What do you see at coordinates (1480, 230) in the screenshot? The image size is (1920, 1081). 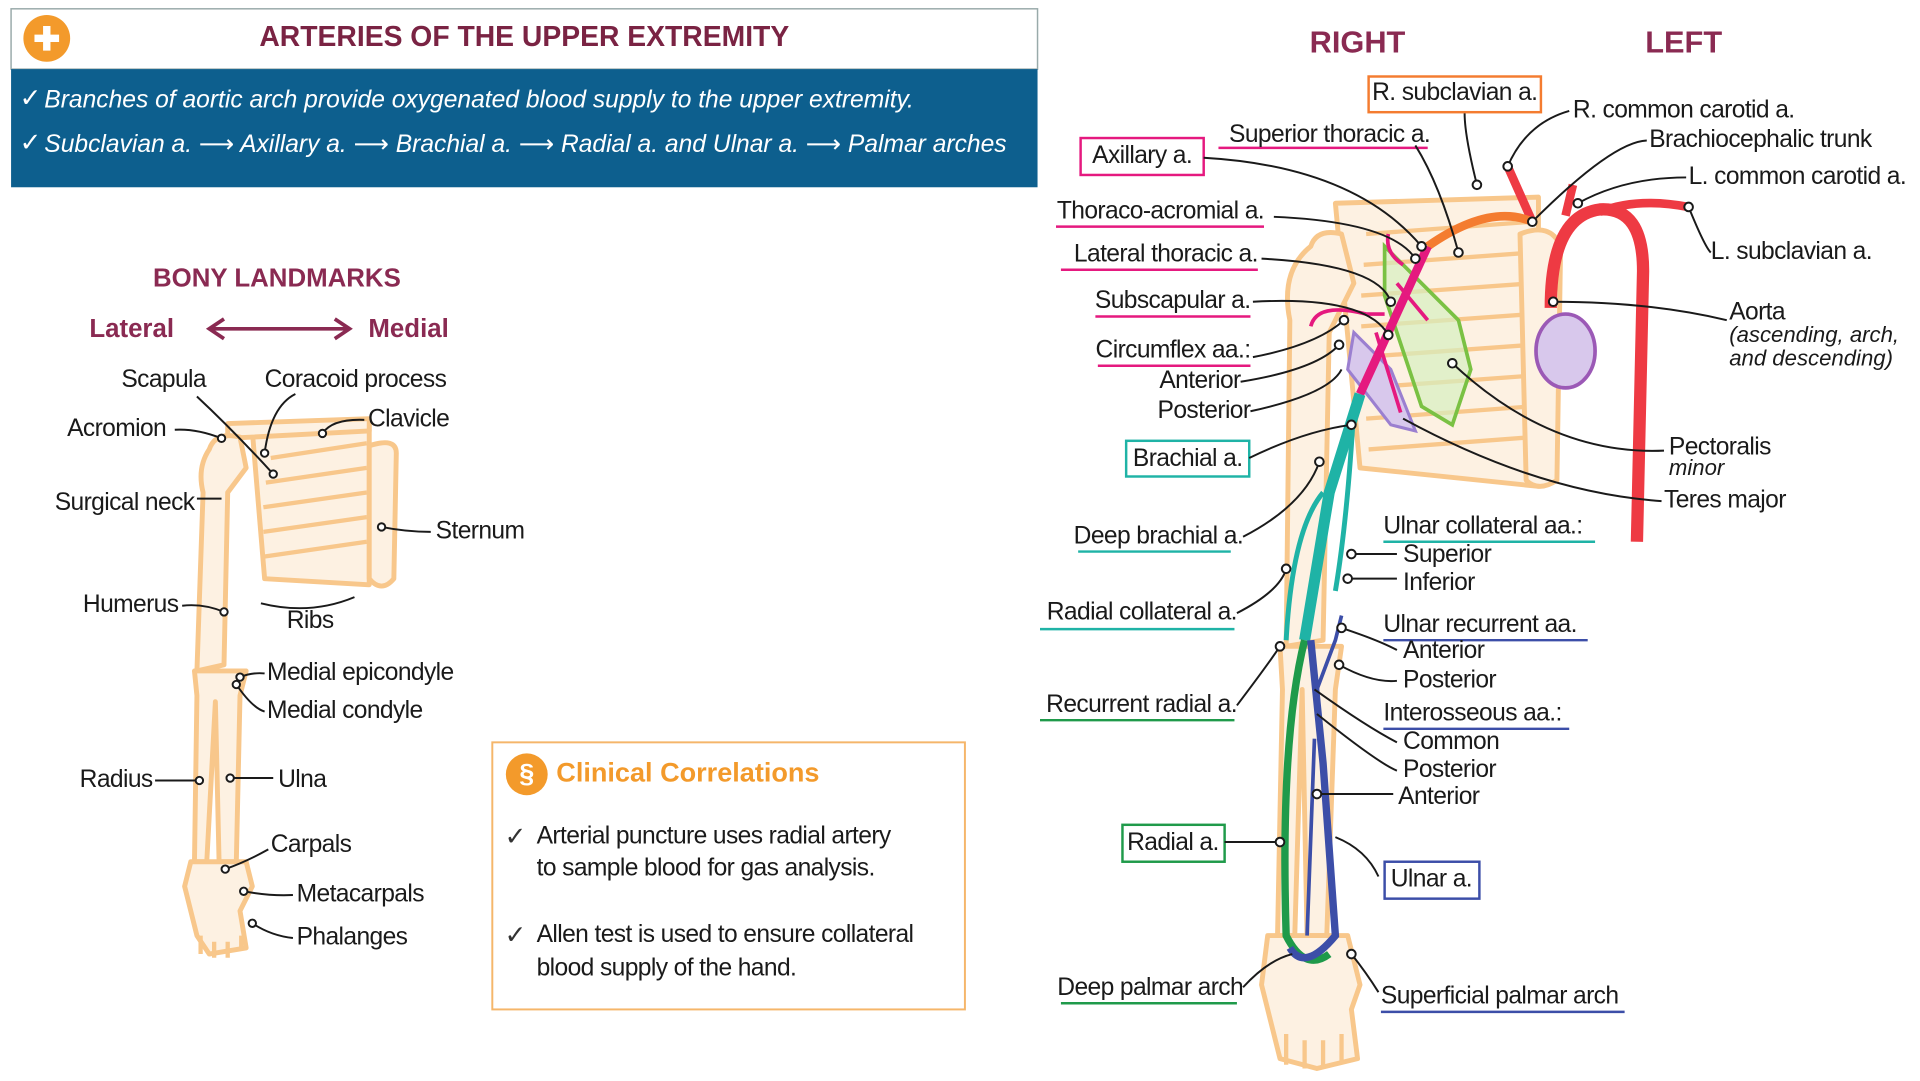 I see `r-subclavian` at bounding box center [1480, 230].